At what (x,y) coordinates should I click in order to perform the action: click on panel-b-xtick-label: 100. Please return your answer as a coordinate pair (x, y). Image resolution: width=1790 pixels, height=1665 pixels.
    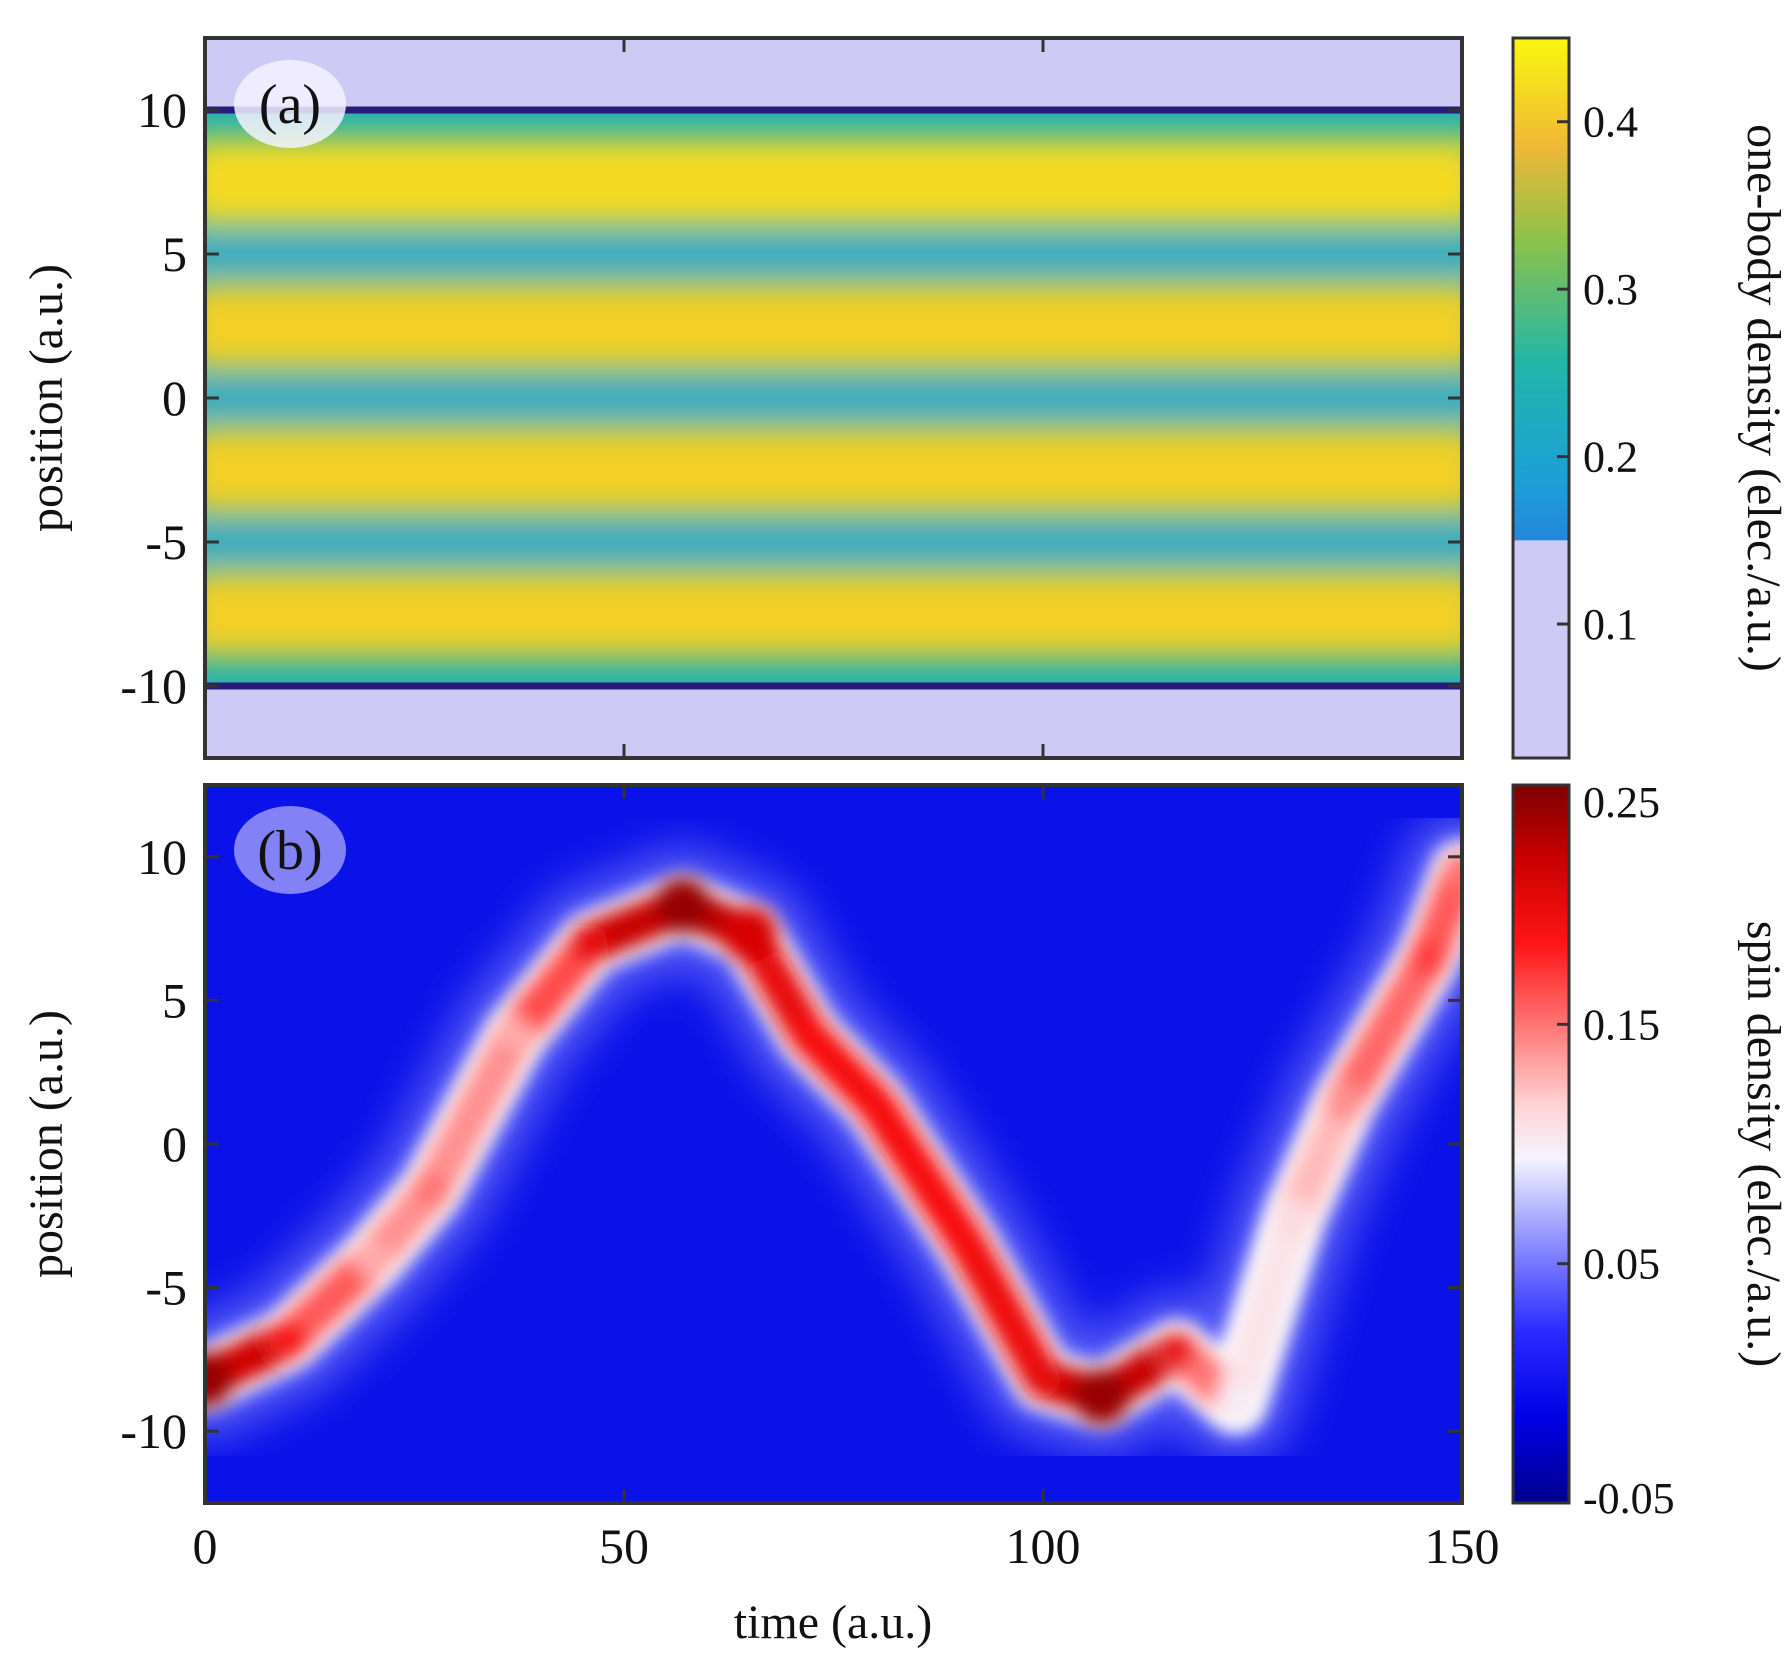
    Looking at the image, I should click on (1043, 1546).